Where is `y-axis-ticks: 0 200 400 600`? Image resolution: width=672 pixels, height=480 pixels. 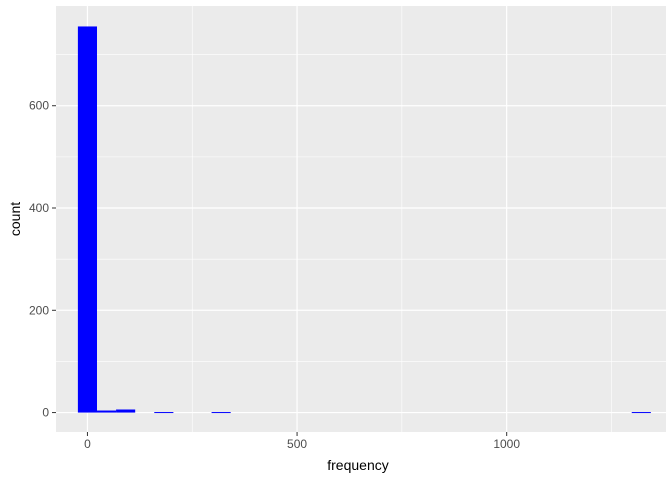
y-axis-ticks: 0 200 400 600 is located at coordinates (42, 259).